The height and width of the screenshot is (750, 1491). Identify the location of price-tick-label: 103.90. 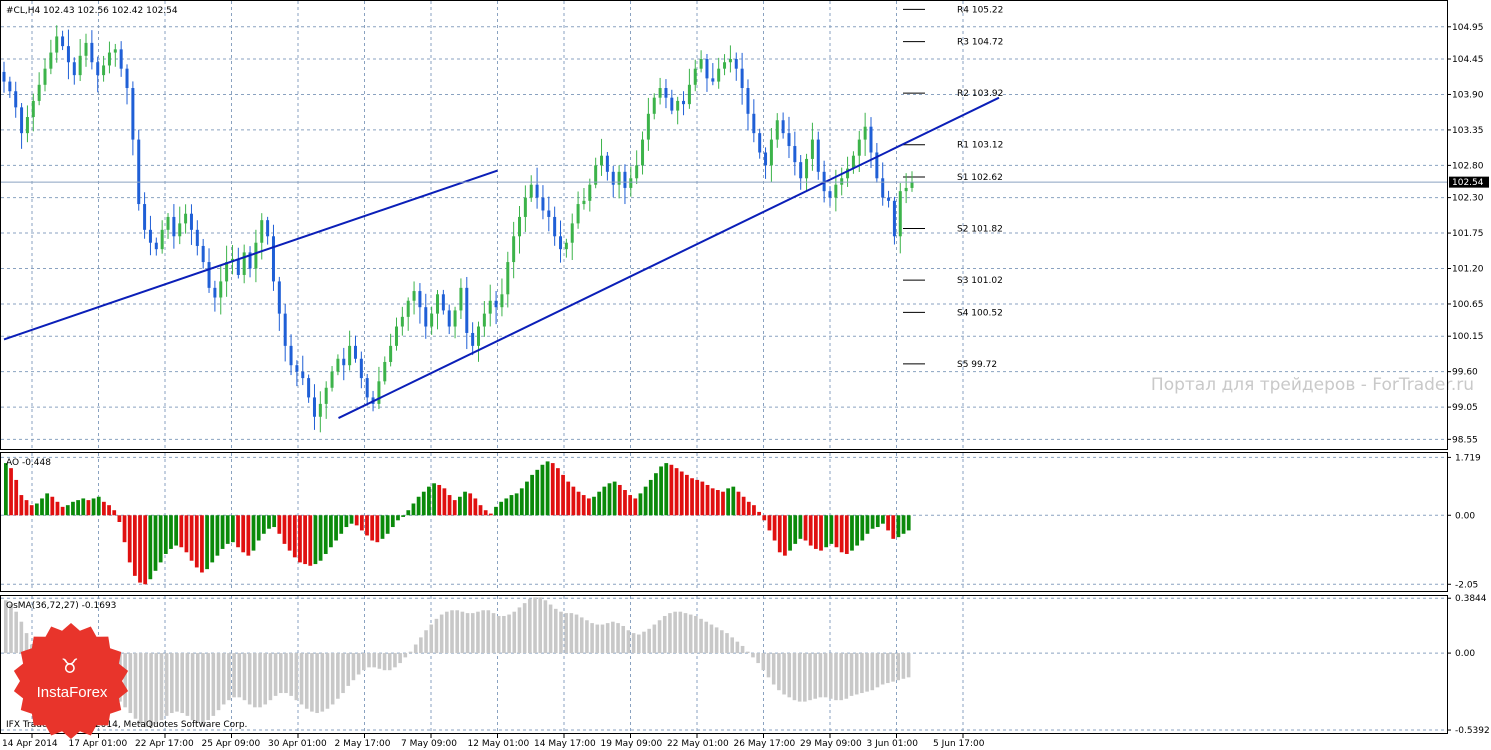
(1468, 95).